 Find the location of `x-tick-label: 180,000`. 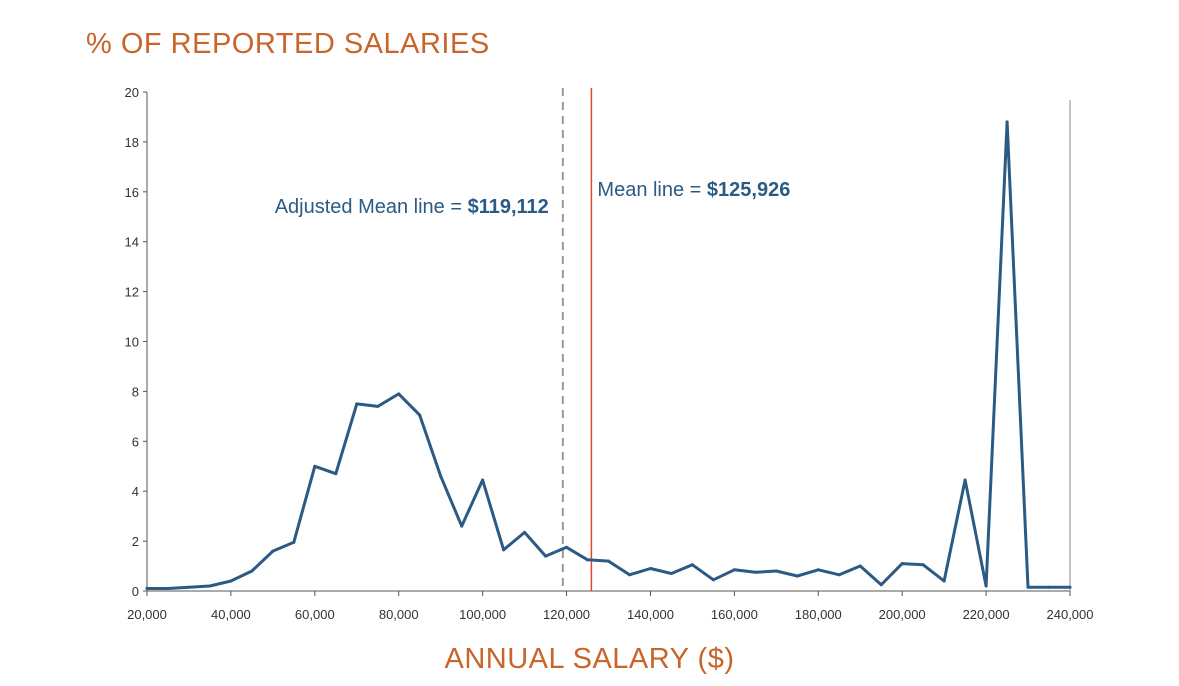

x-tick-label: 180,000 is located at coordinates (818, 614).